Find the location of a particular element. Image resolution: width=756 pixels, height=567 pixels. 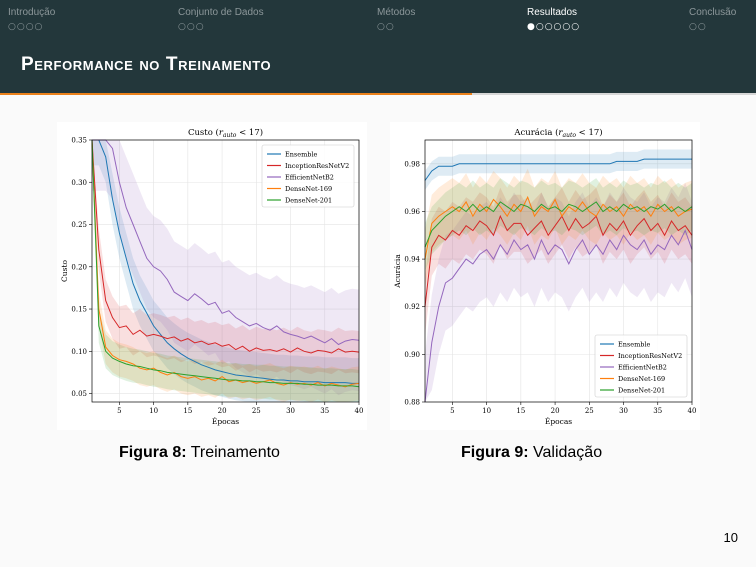

nav-dots-resultados: ●○○○○○ is located at coordinates (554, 27).